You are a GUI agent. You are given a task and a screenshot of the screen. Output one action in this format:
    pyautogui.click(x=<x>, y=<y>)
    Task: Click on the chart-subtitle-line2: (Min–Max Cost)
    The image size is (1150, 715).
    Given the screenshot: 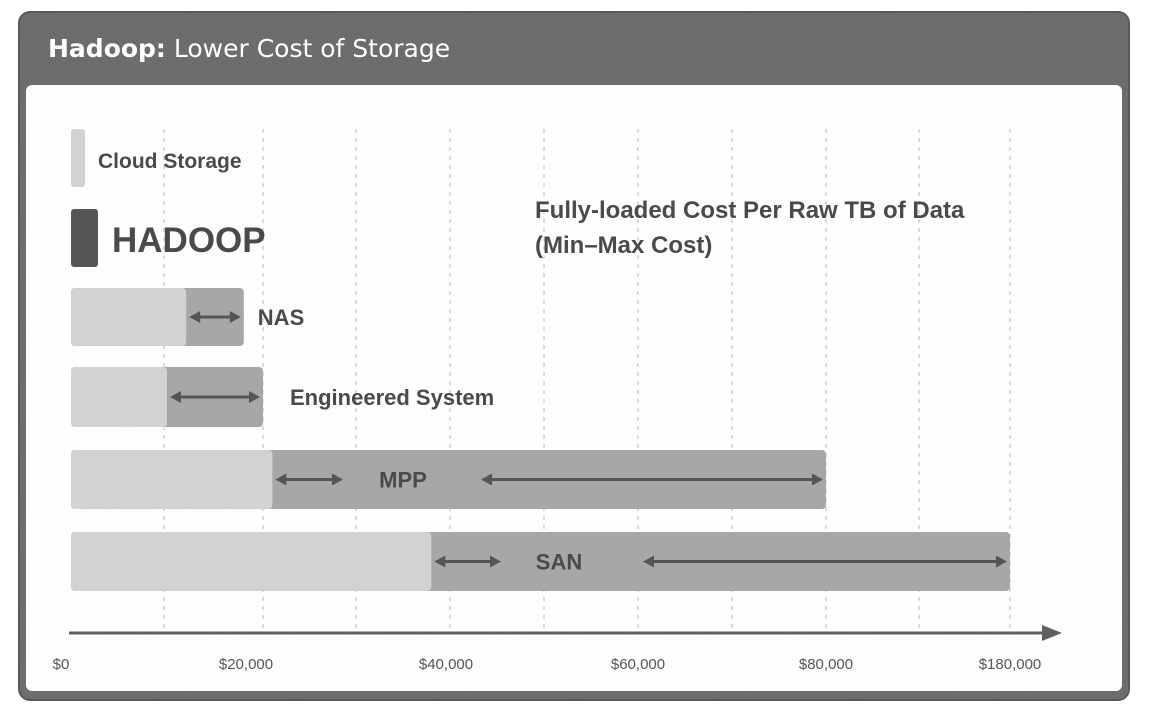 What is the action you would take?
    pyautogui.click(x=623, y=245)
    